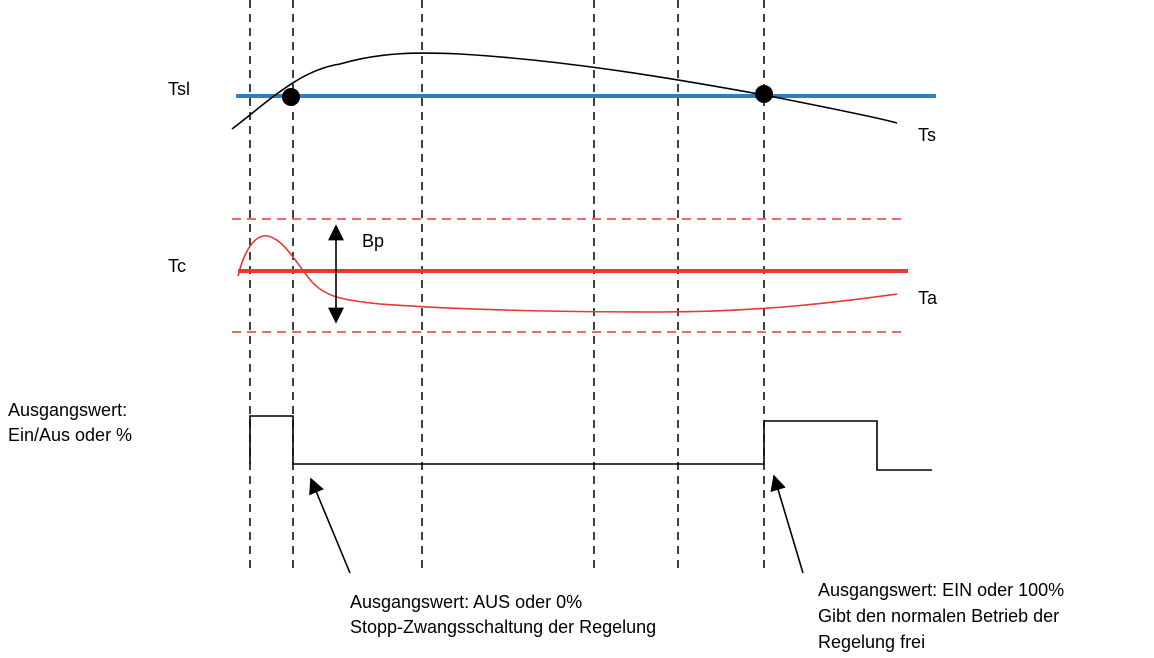 The height and width of the screenshot is (658, 1154). I want to click on ta-curve, so click(567, 274).